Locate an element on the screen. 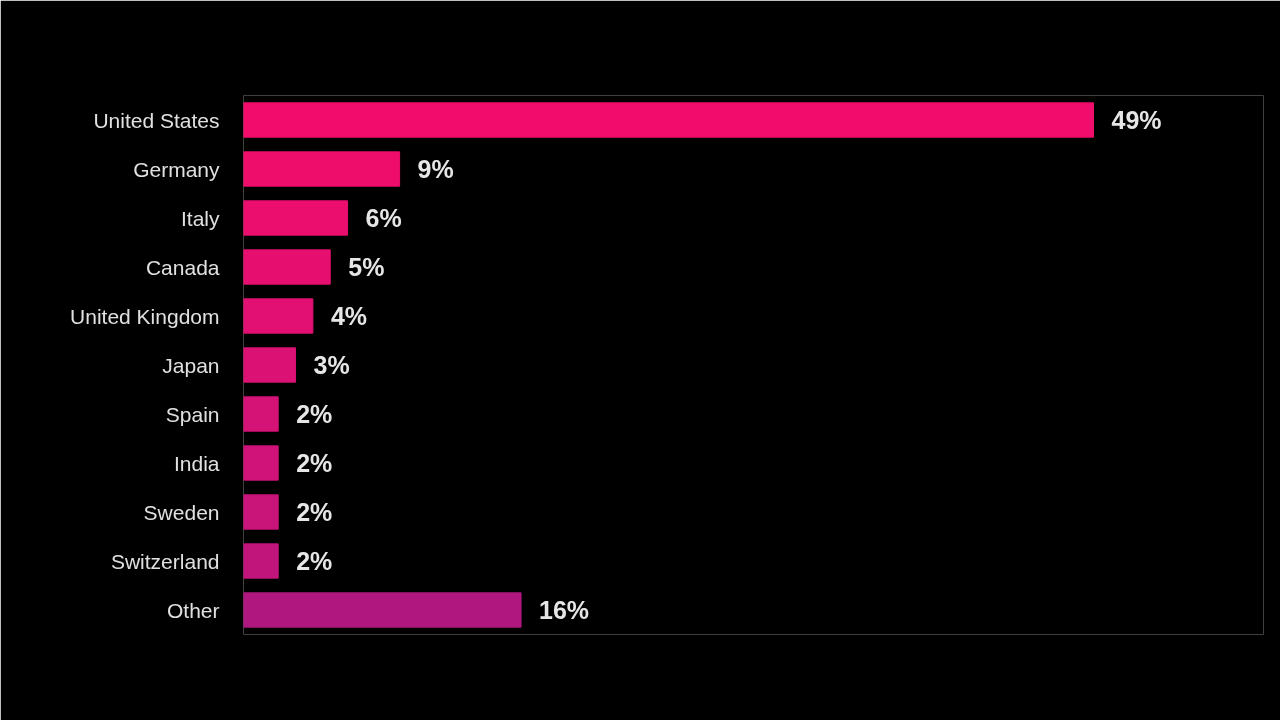  y-tick-label: Other is located at coordinates (193, 610).